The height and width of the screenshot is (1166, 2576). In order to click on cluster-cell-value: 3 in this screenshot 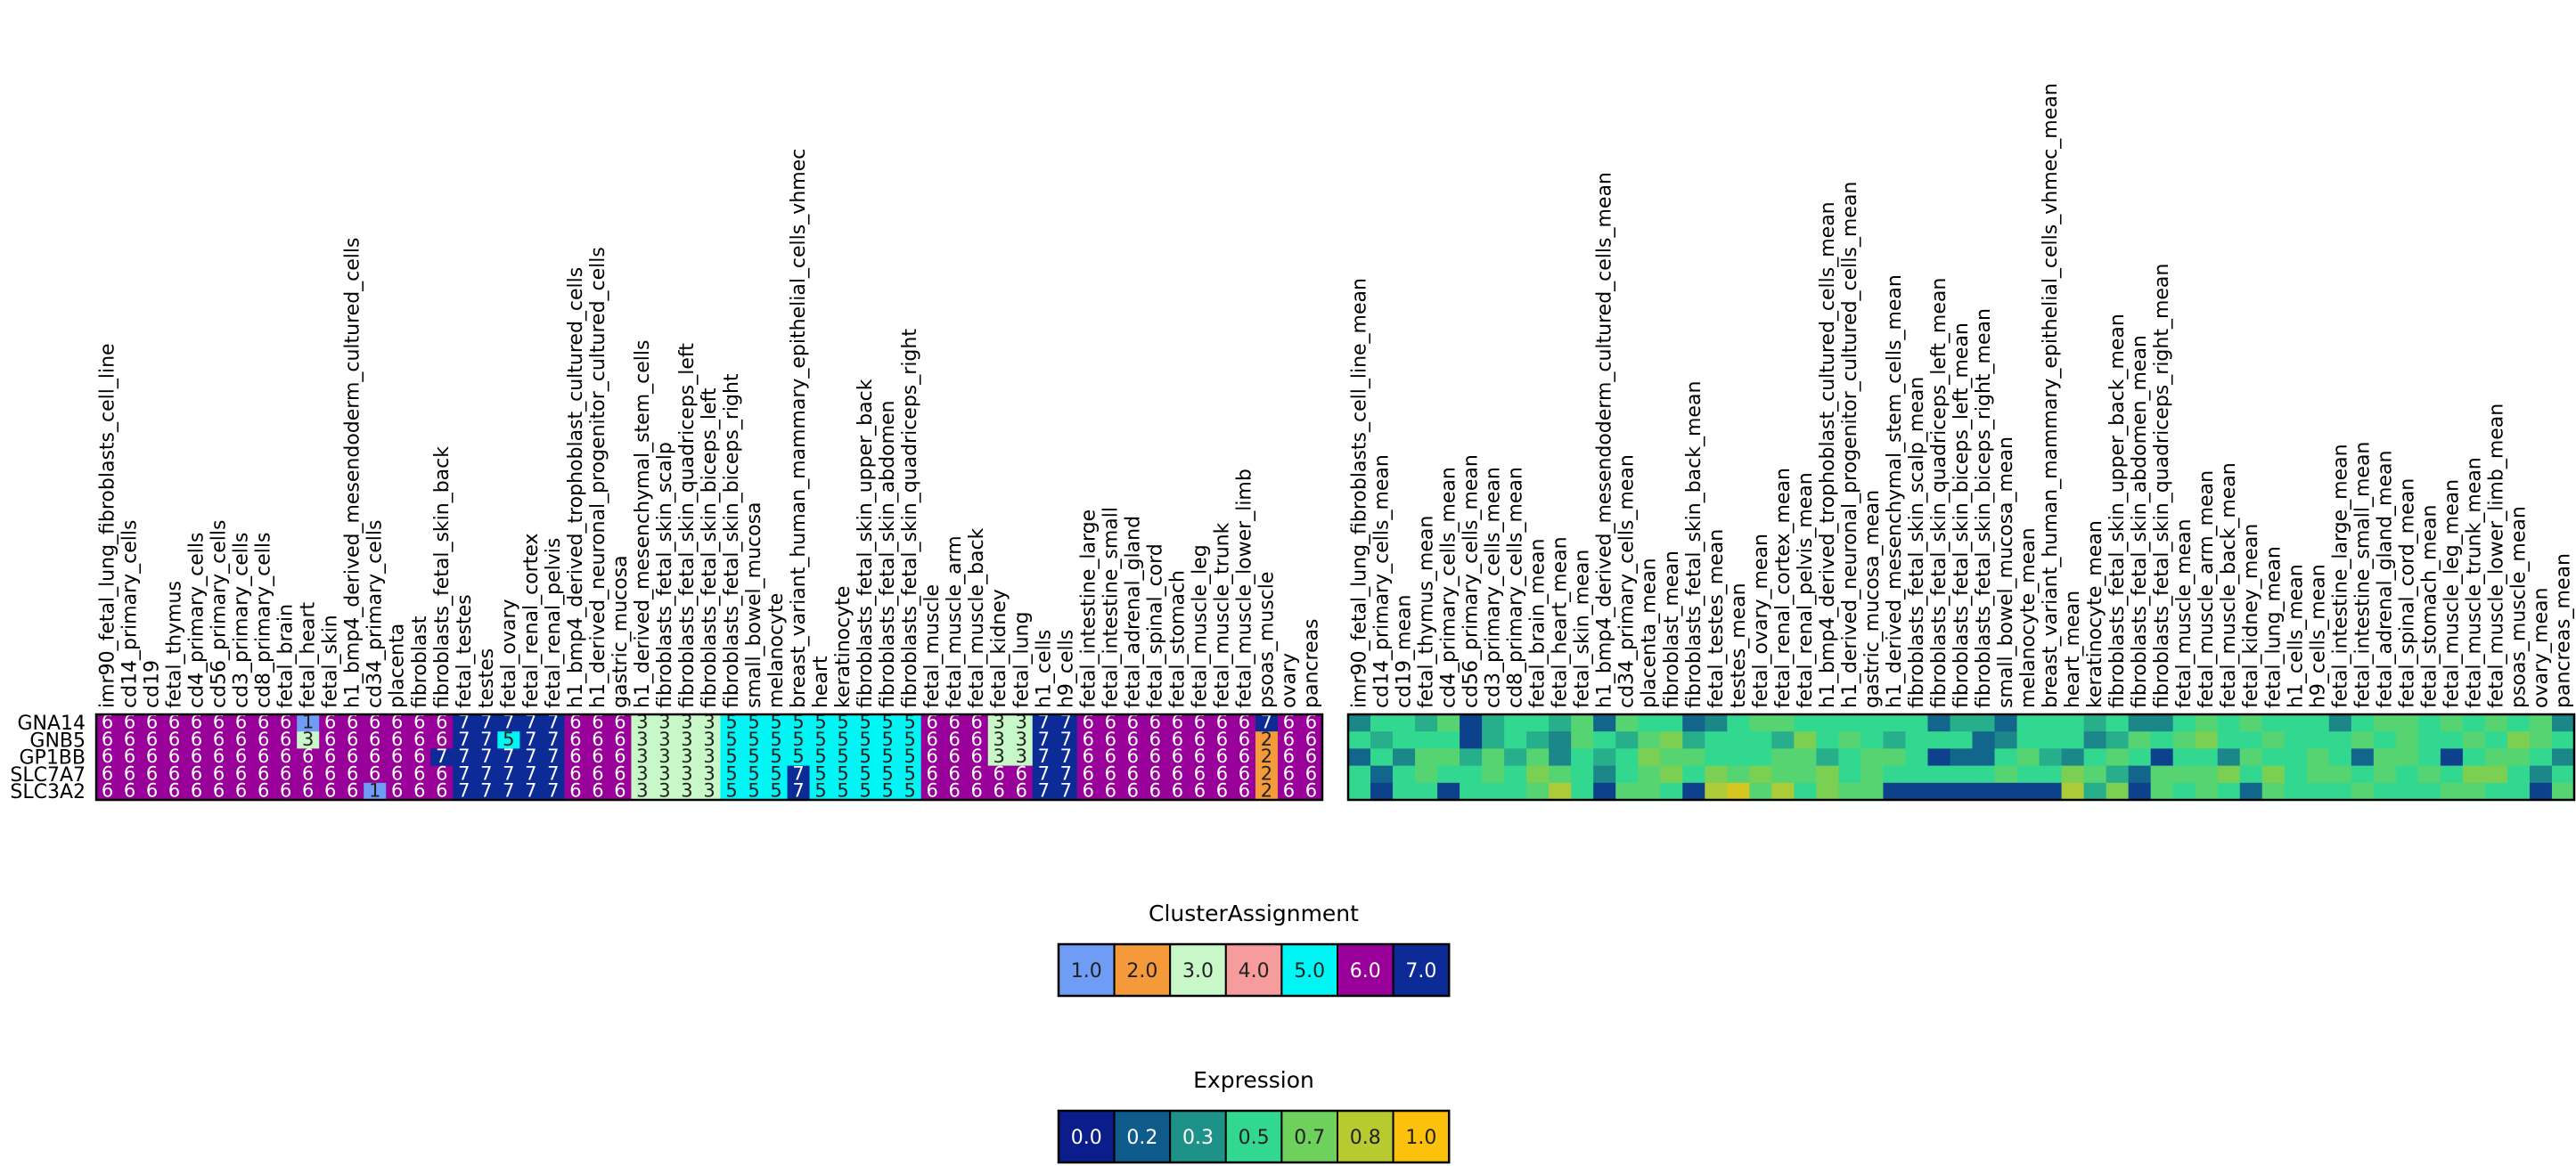, I will do `click(709, 791)`.